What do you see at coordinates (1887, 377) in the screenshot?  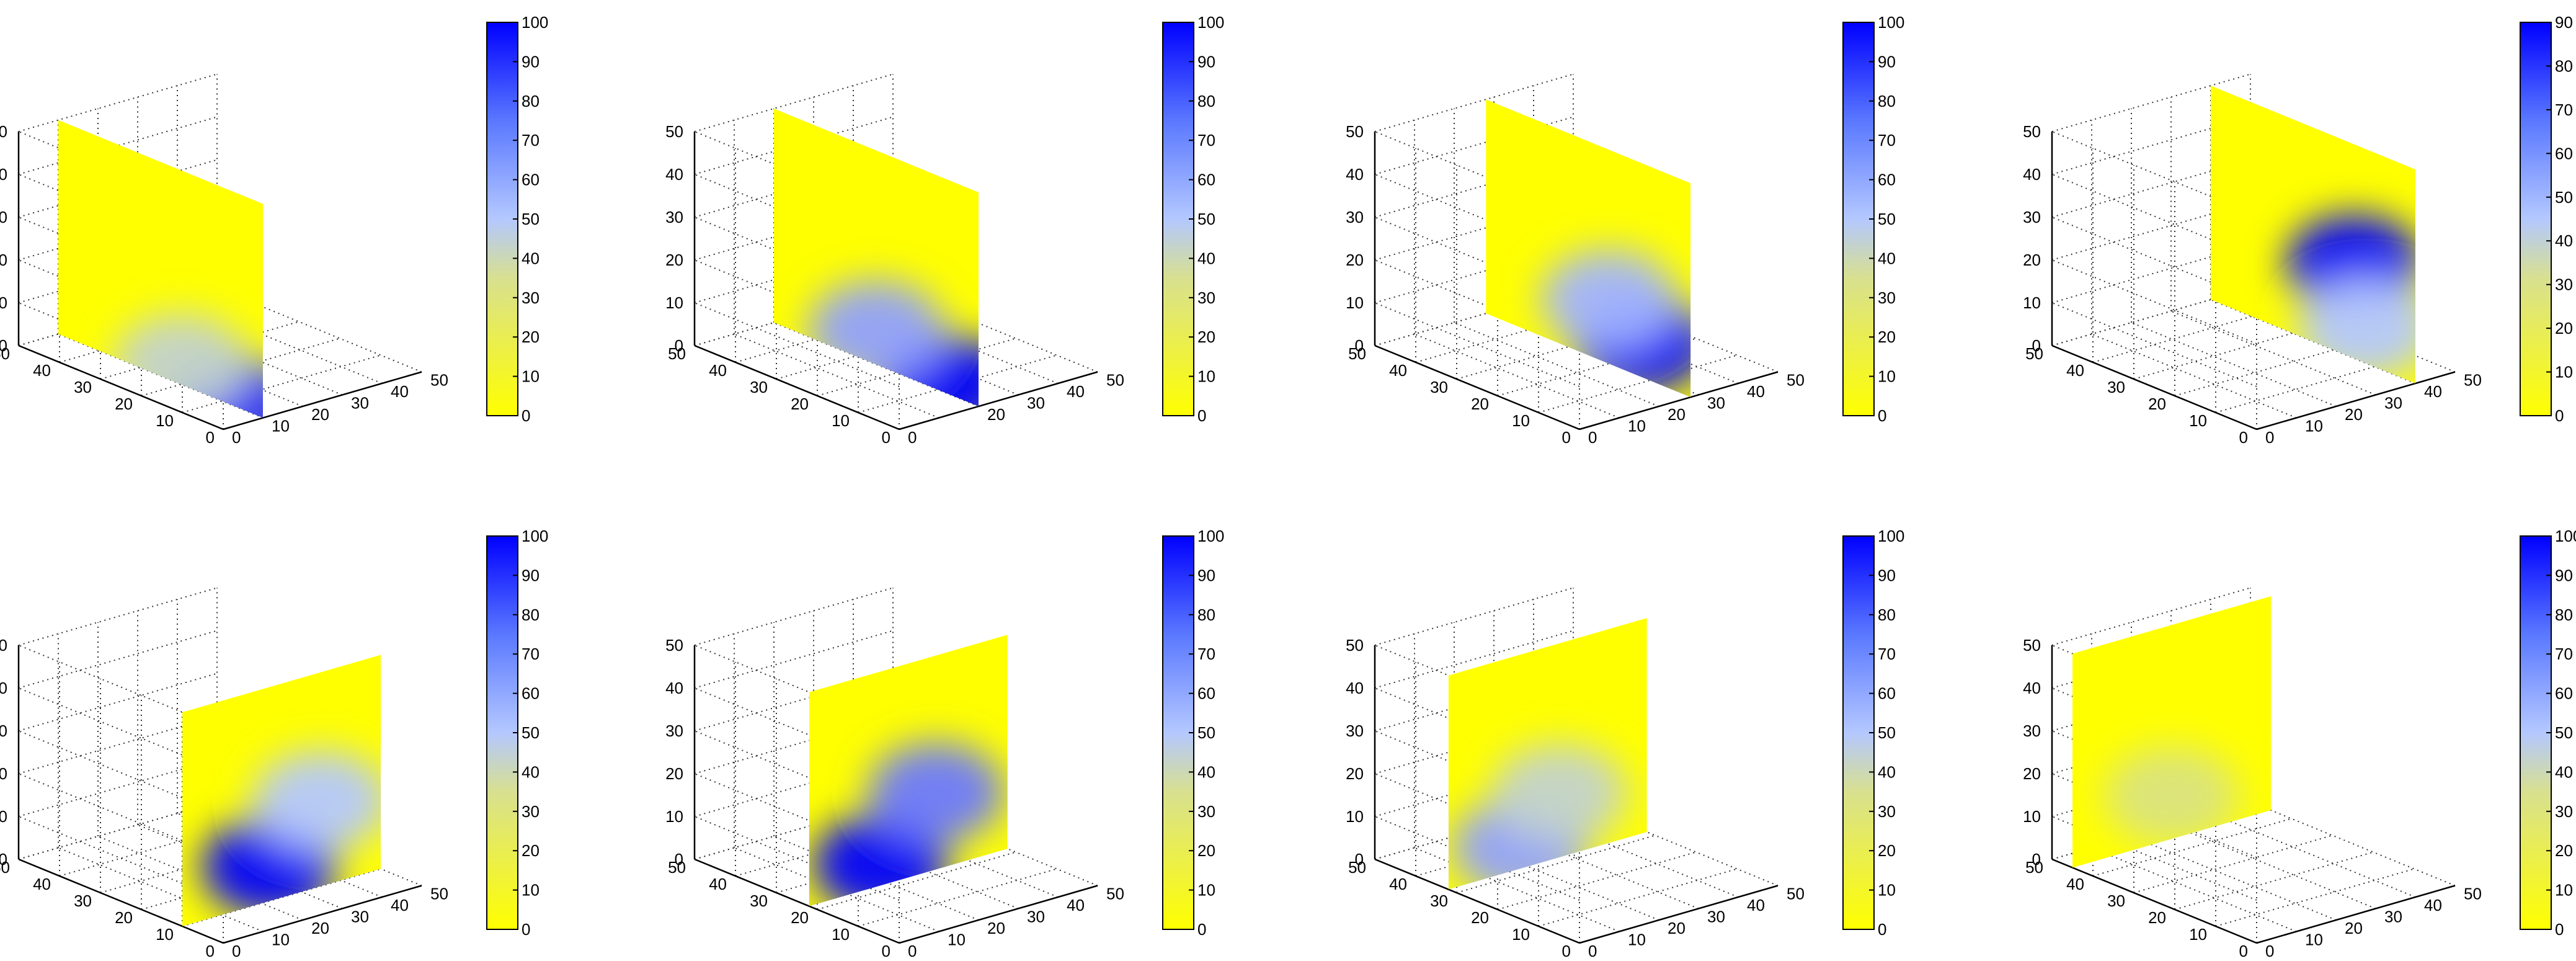 I see `colorbar-tick-label: 10` at bounding box center [1887, 377].